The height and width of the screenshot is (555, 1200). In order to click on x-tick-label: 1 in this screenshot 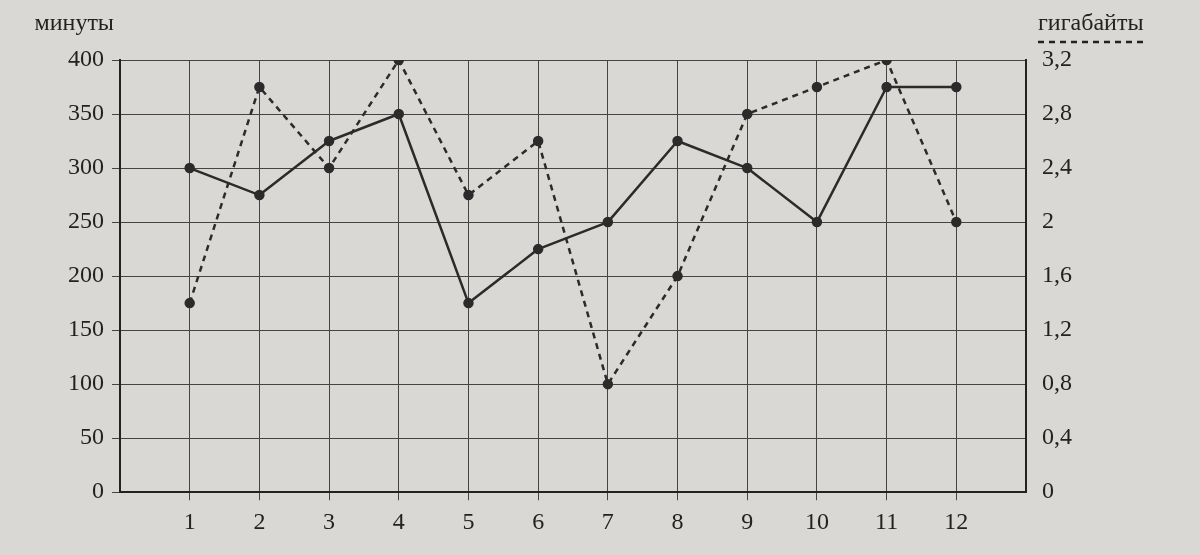, I will do `click(189, 520)`.